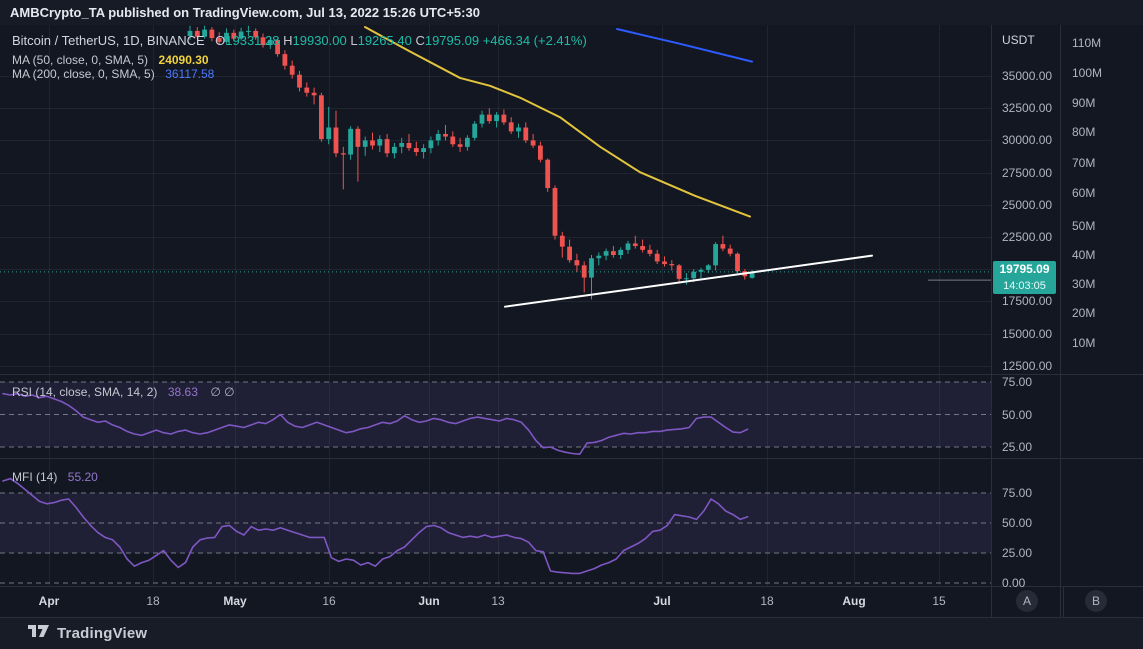  I want to click on time-row-divider, so click(1063, 601).